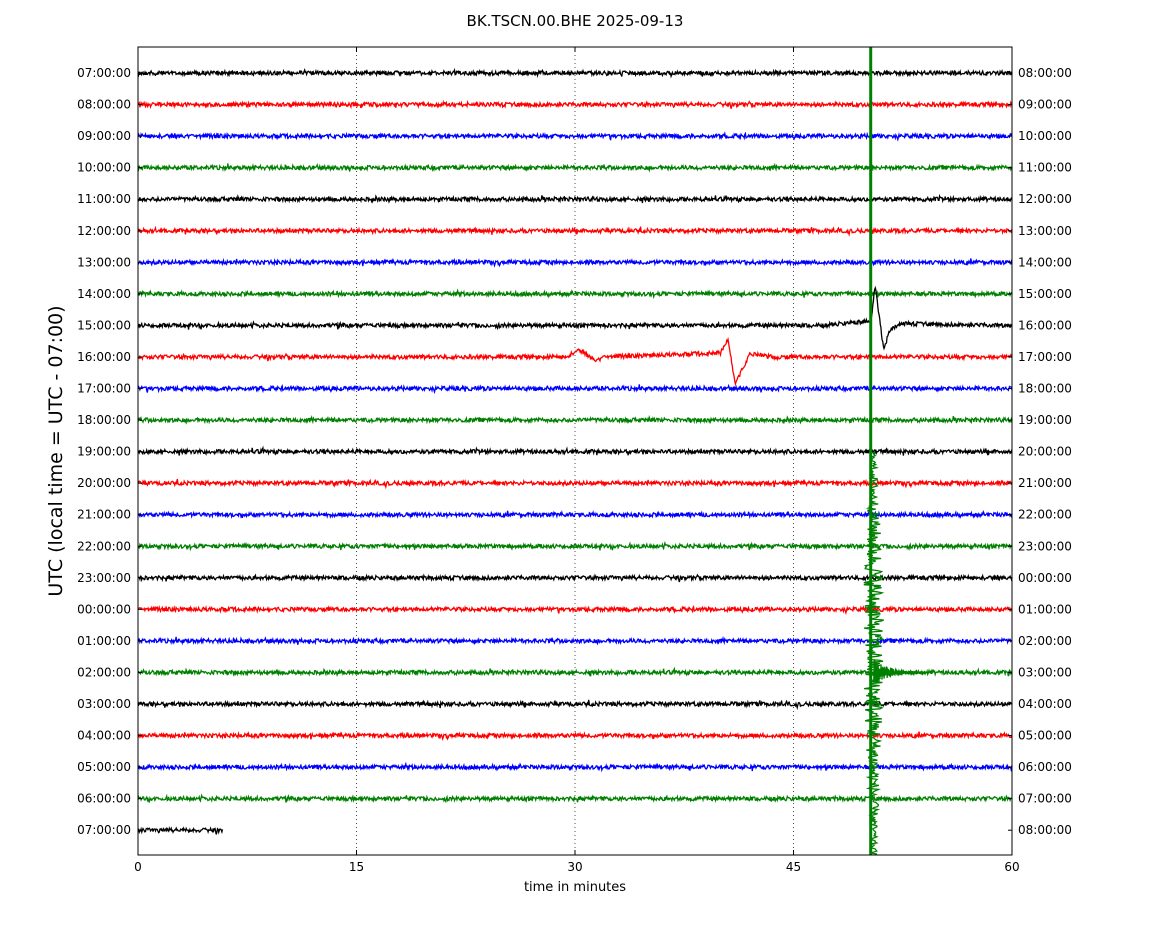  Describe the element at coordinates (1045, 420) in the screenshot. I see `right-time-label: 19:00:00` at that location.